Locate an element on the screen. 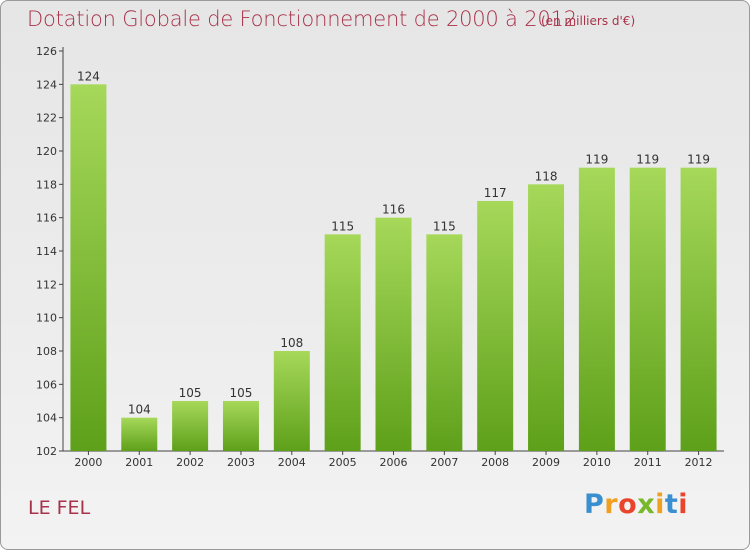 This screenshot has height=550, width=750. y-tick-label: 124 is located at coordinates (46, 84).